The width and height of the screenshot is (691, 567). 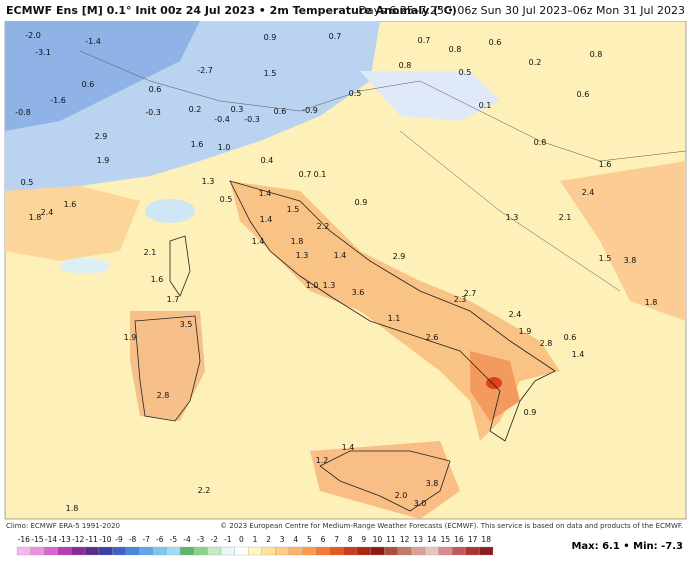 I want to click on colorbar-label: 6, so click(x=323, y=539).